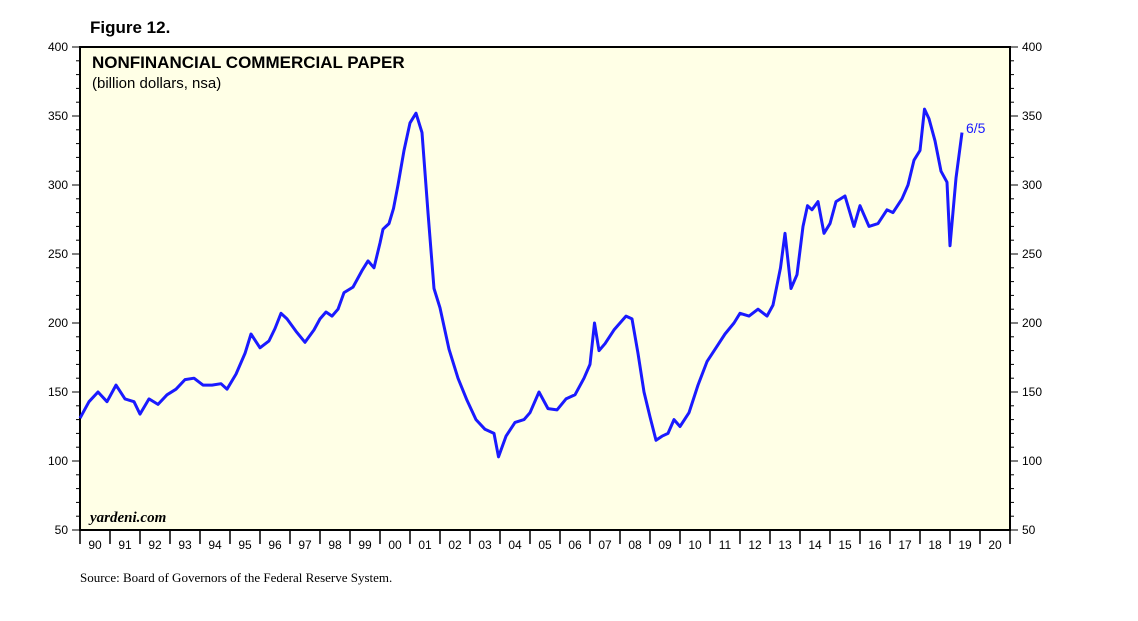  What do you see at coordinates (215, 545) in the screenshot?
I see `x-tick-label: 94` at bounding box center [215, 545].